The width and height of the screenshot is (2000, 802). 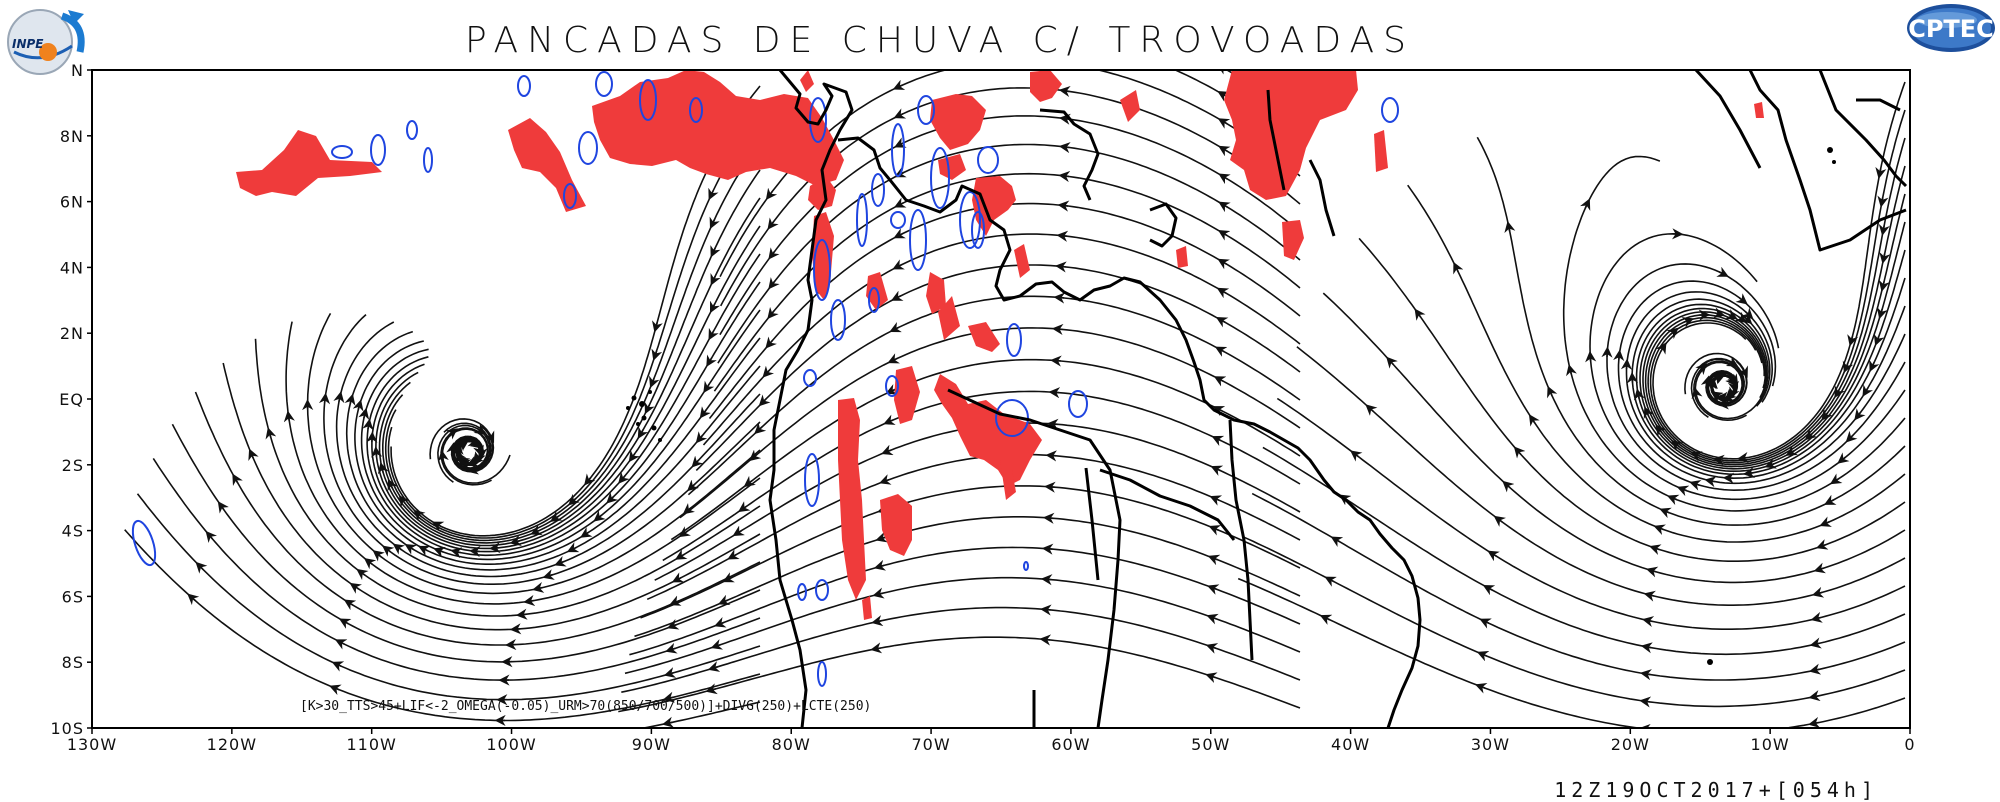 I want to click on lat-tick-label: 8N, so click(x=72, y=136).